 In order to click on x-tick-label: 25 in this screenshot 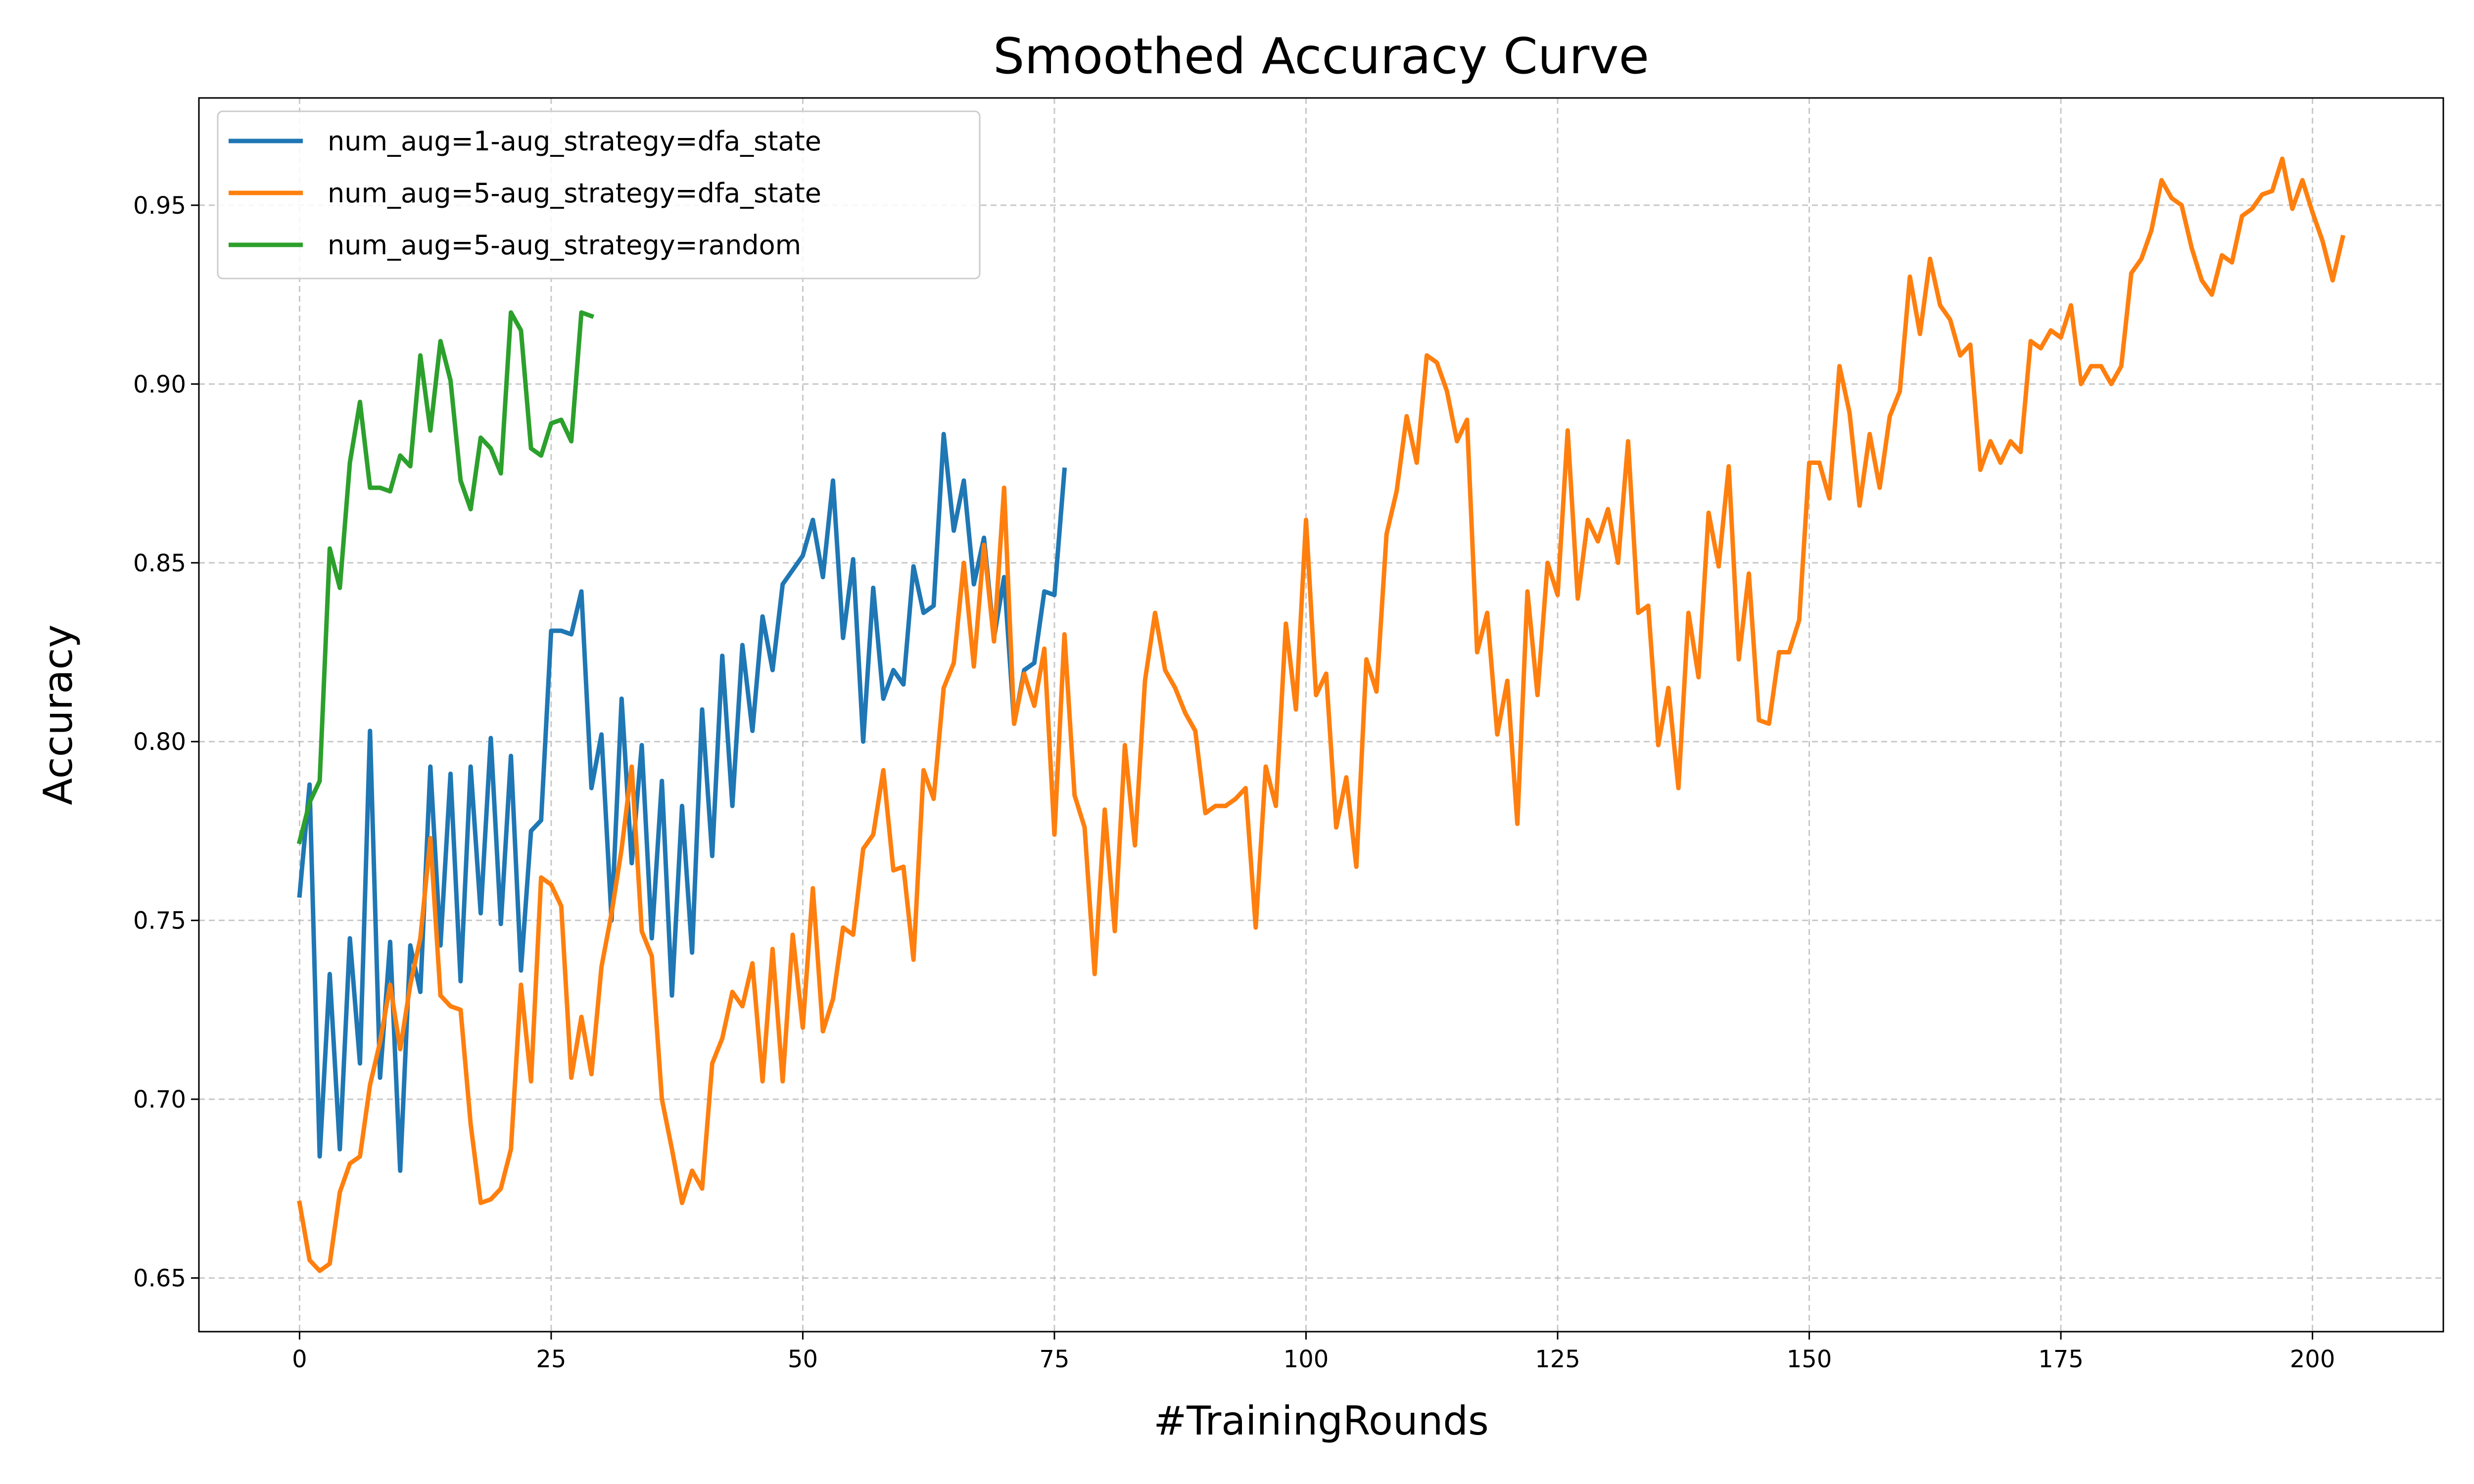, I will do `click(551, 1359)`.